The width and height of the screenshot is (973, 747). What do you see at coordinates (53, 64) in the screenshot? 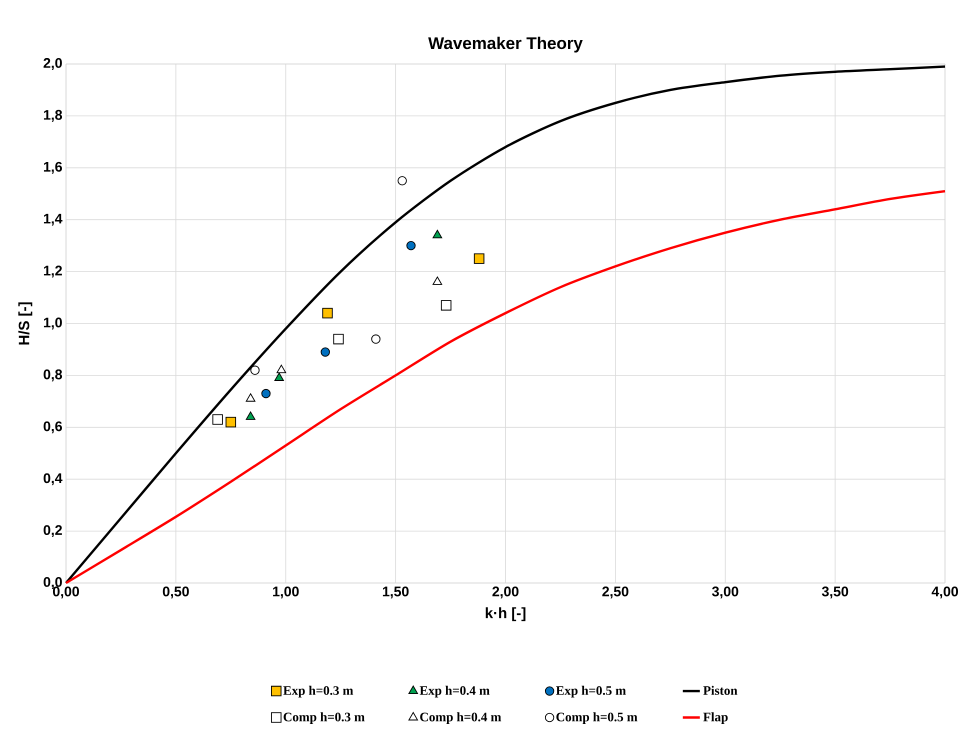
I see `y-tick-label: 2,0` at bounding box center [53, 64].